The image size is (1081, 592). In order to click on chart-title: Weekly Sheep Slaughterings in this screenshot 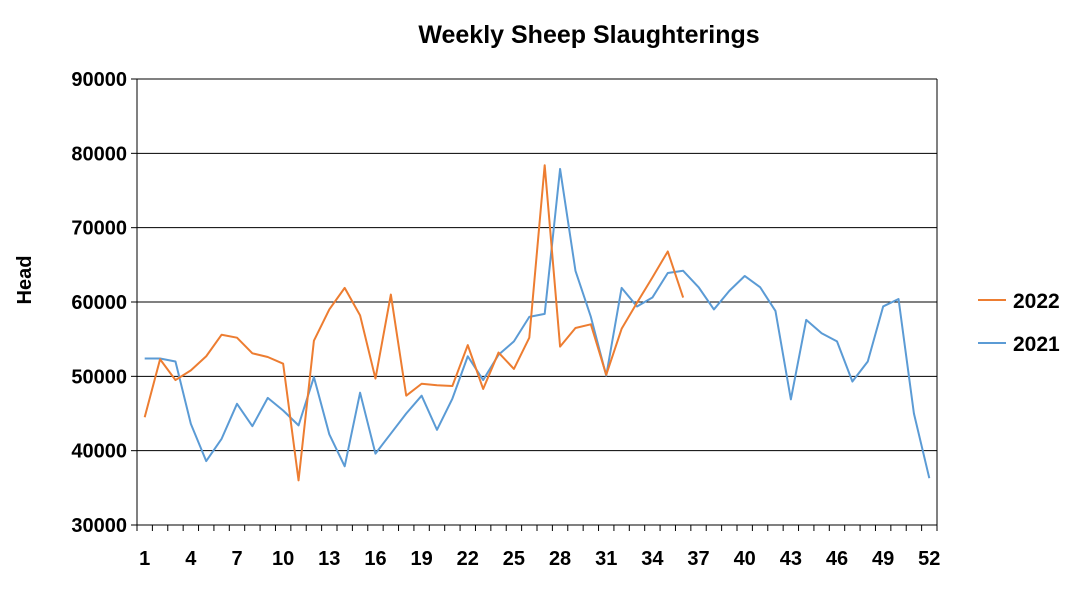, I will do `click(588, 35)`.